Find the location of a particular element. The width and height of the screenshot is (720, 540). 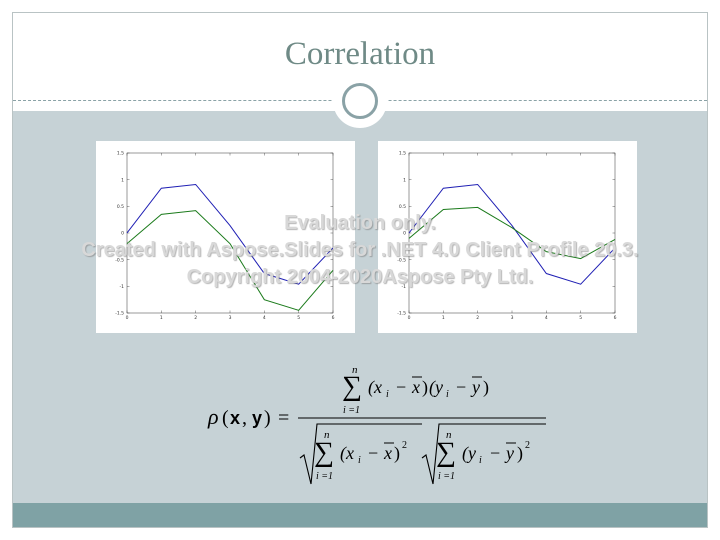

chart-right-ytick-label: -1.5 is located at coordinates (401, 314).